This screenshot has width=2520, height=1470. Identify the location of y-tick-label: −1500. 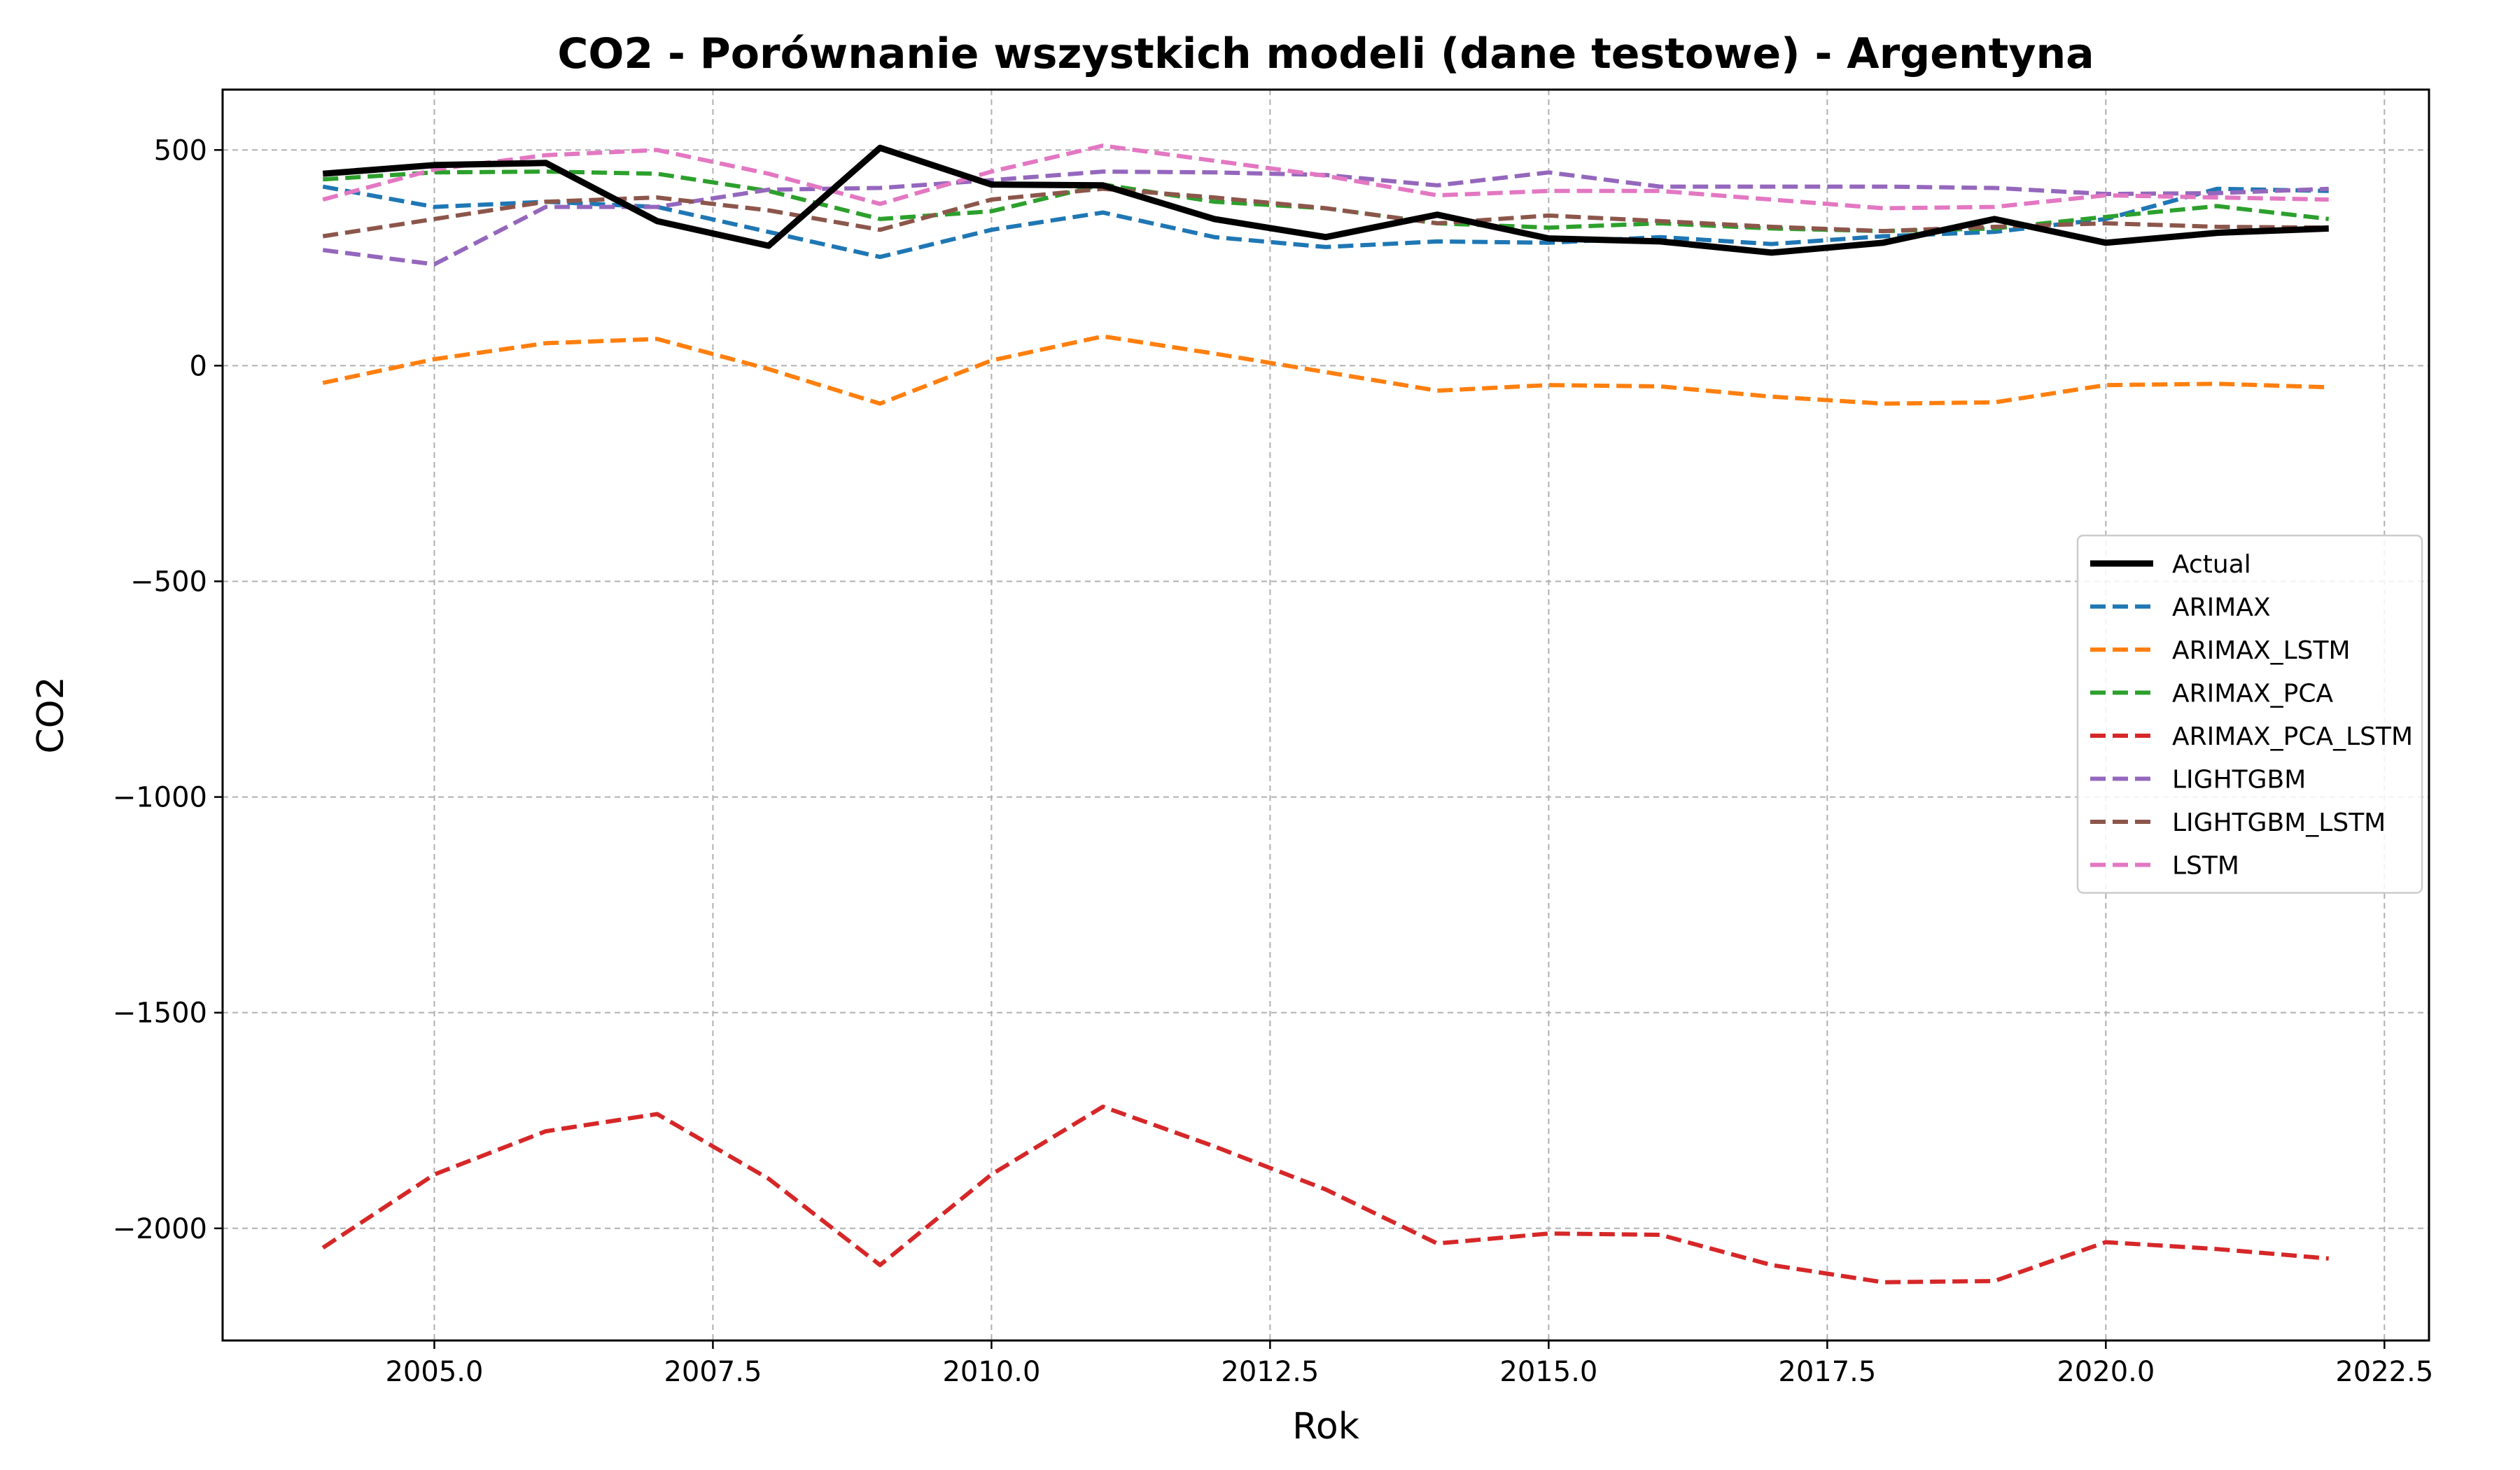
(160, 1013).